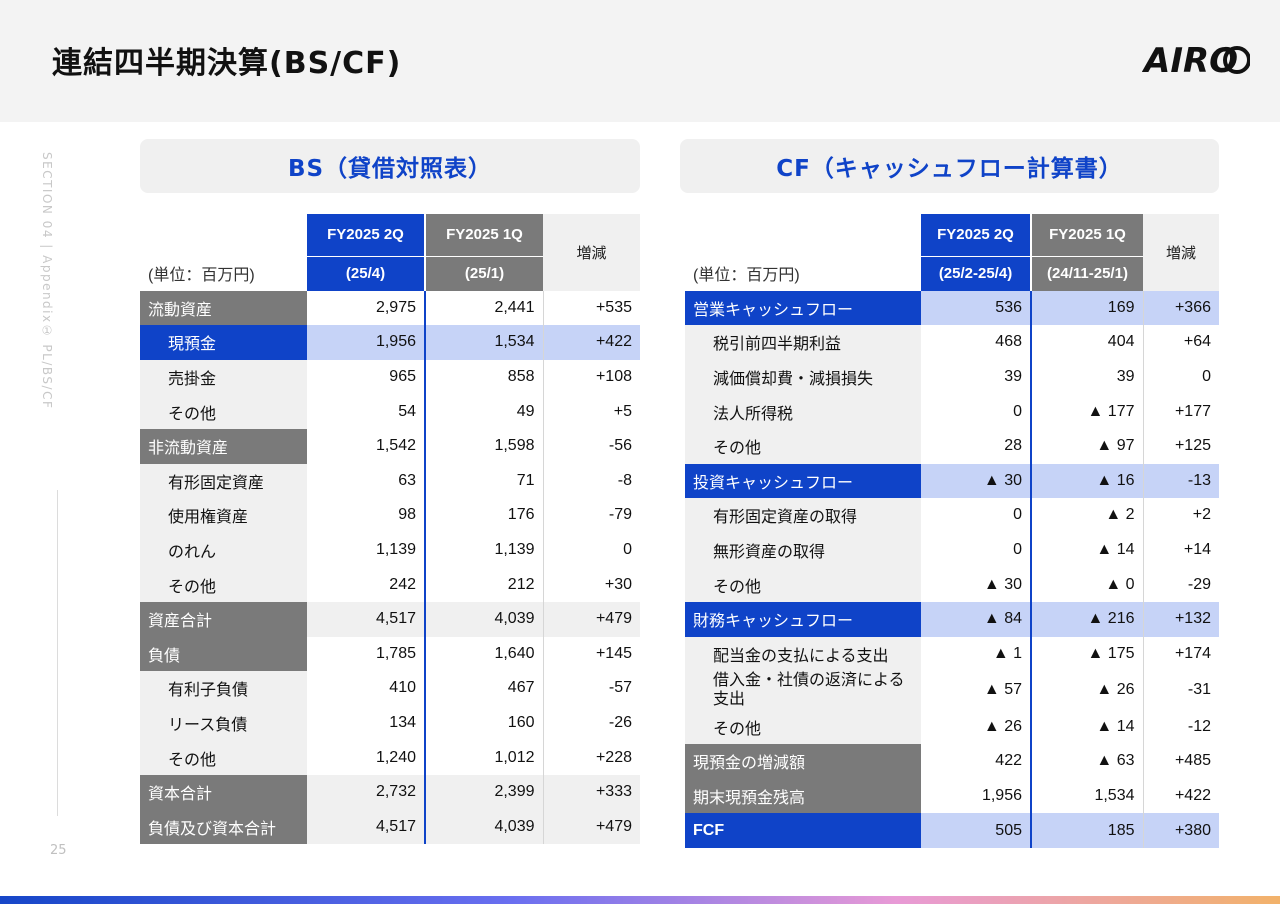 This screenshot has height=904, width=1280. I want to click on cf-row-value-2q: ▲ 57, so click(976, 690).